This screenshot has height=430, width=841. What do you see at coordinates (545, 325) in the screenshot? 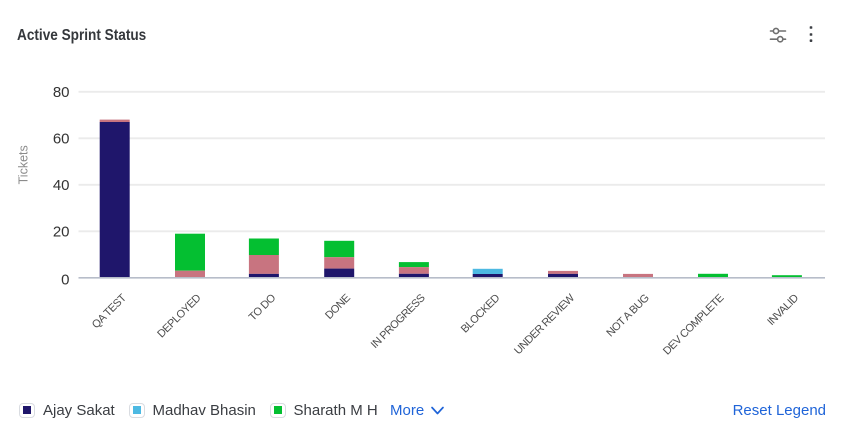
I see `svg-text: UNDER REVIEW` at bounding box center [545, 325].